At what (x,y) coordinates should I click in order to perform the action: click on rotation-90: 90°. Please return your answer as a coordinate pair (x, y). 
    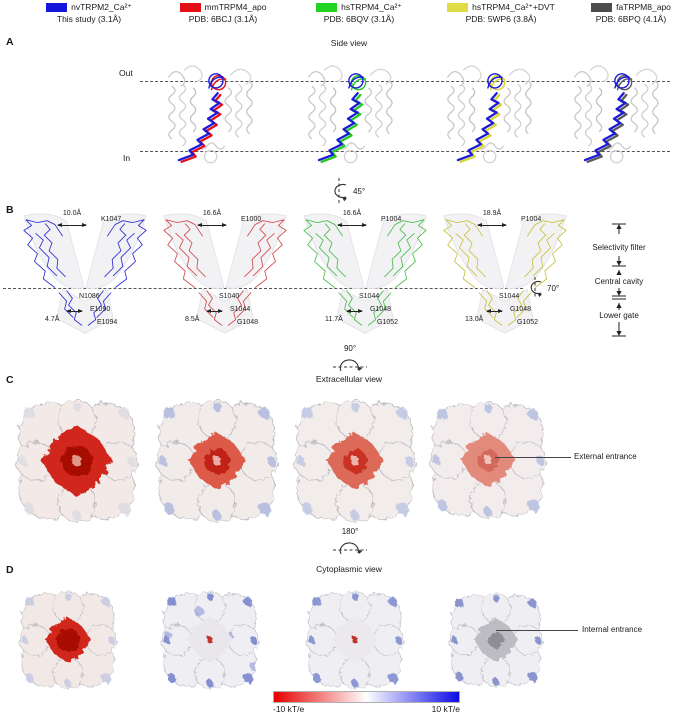
    Looking at the image, I should click on (350, 359).